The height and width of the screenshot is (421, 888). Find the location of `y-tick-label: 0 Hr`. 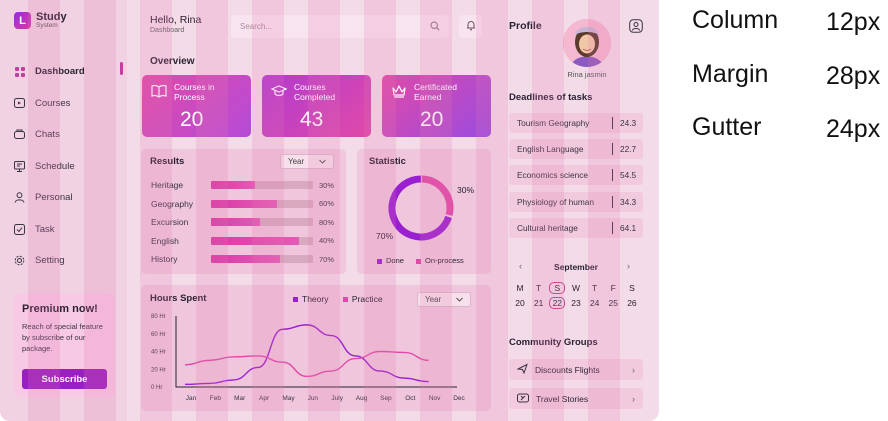

y-tick-label: 0 Hr is located at coordinates (156, 388).